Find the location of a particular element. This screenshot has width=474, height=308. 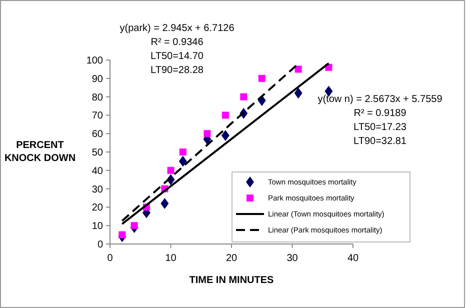

annotation: LT90=28.28 is located at coordinates (177, 70).